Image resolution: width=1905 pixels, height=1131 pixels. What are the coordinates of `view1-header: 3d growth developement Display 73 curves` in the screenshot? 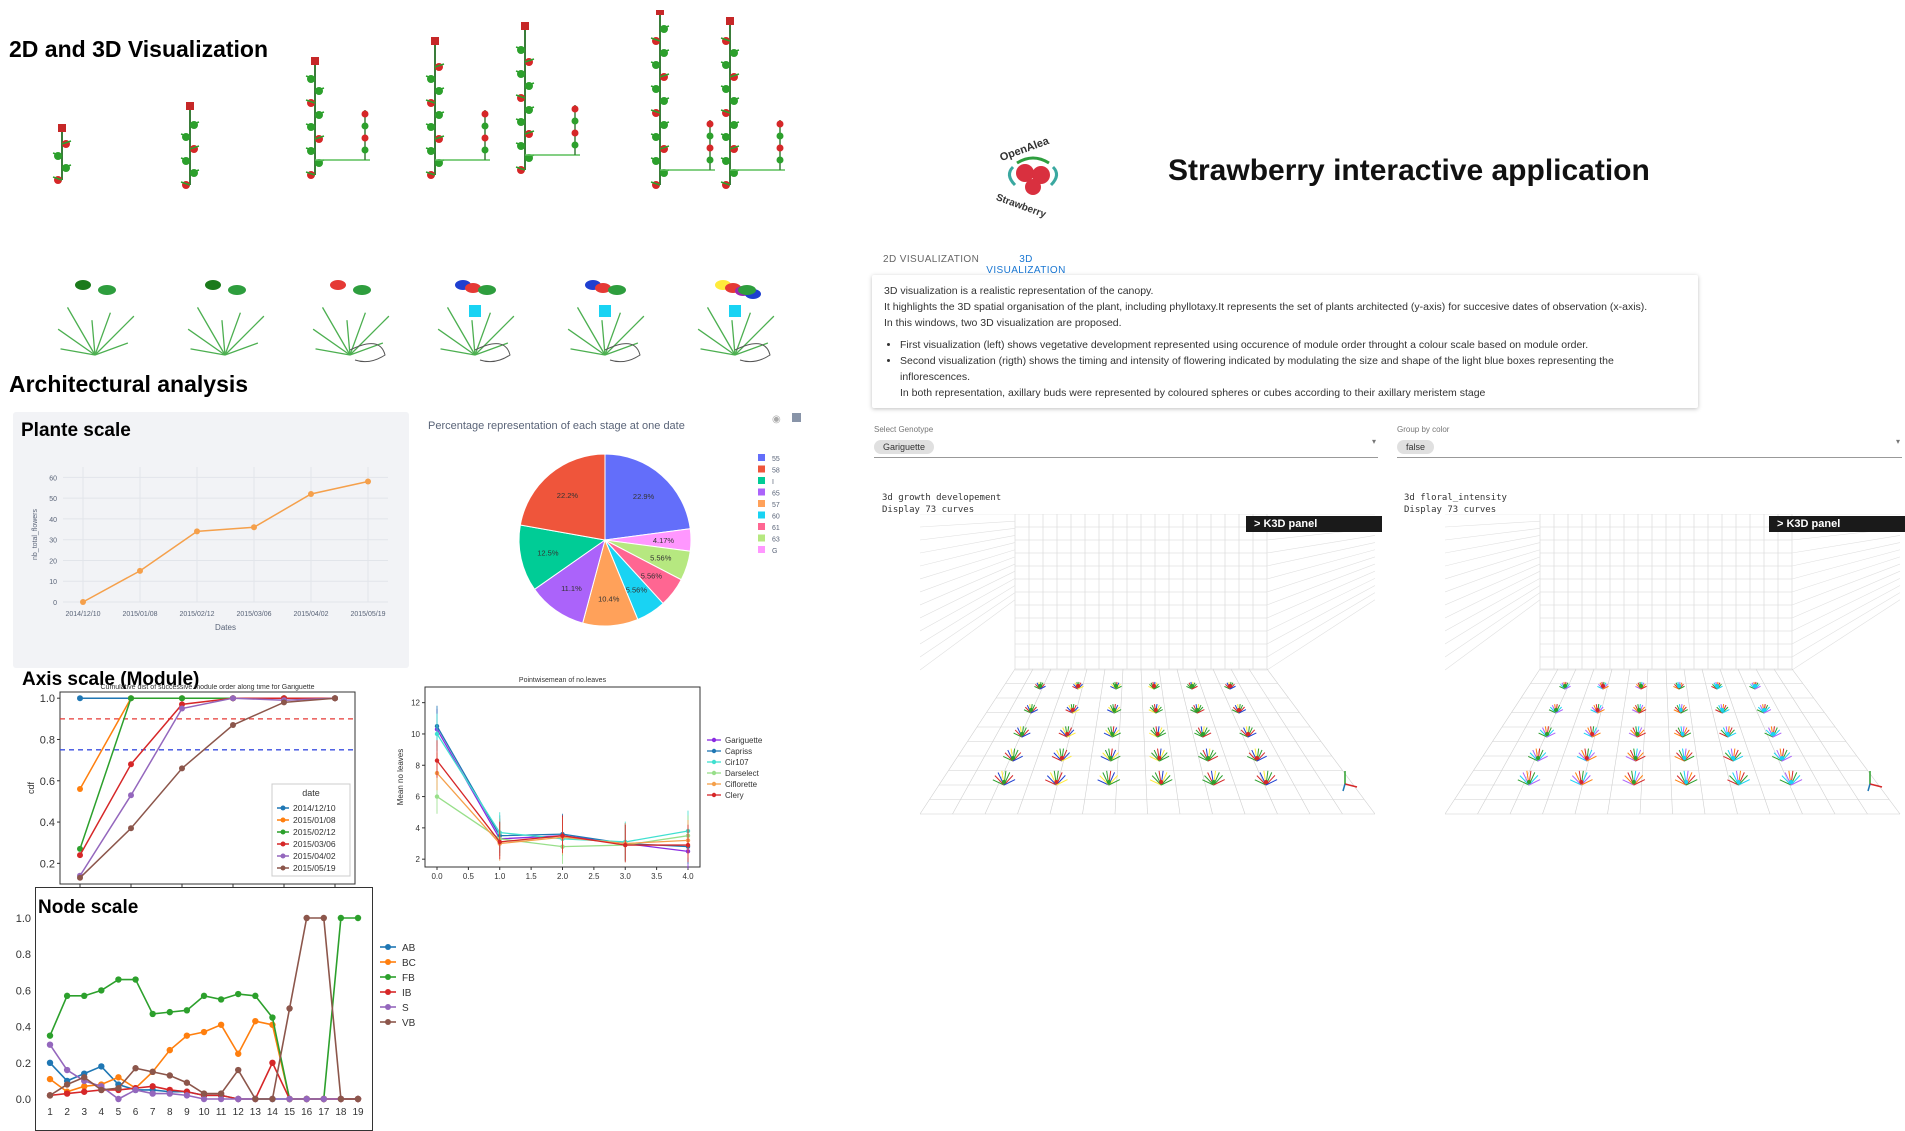 It's located at (941, 504).